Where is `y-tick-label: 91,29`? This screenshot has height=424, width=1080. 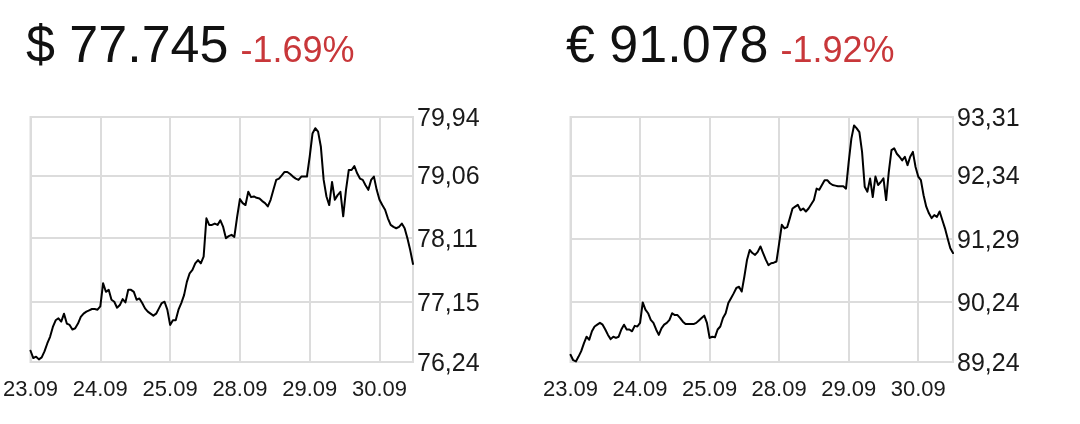
y-tick-label: 91,29 is located at coordinates (988, 238).